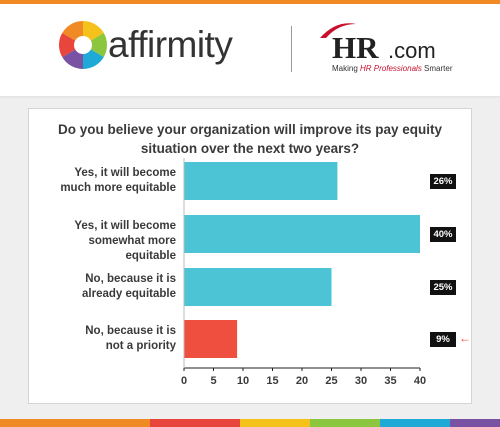 This screenshot has height=427, width=500. What do you see at coordinates (291, 49) in the screenshot?
I see `logo-divider` at bounding box center [291, 49].